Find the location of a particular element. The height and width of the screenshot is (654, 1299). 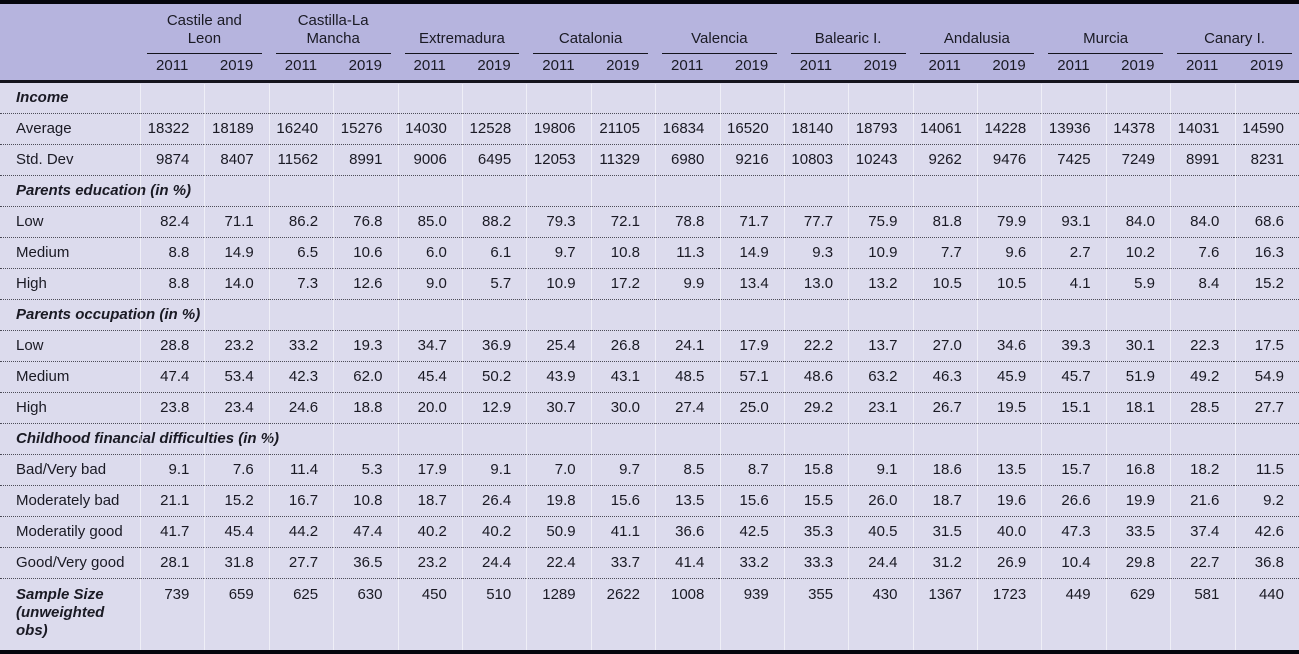

section-row: Parents education (in %) is located at coordinates (649, 191).